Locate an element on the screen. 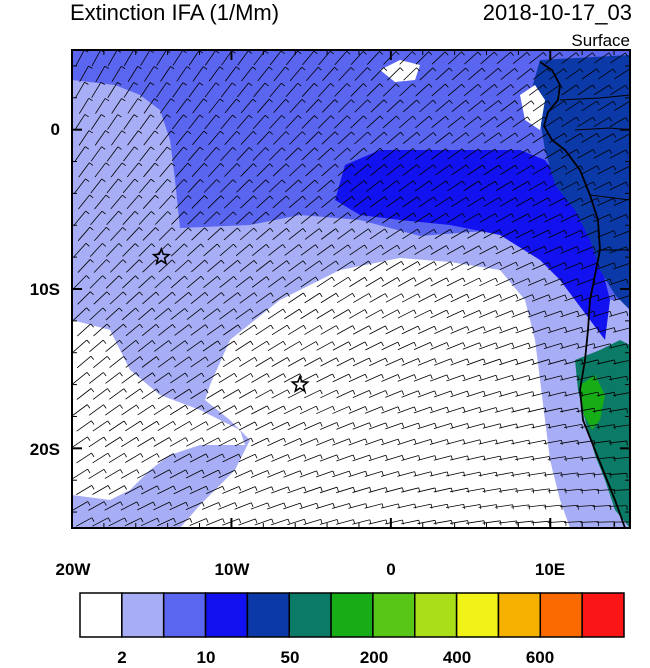 This screenshot has width=650, height=668. xtick-label-1: 10W is located at coordinates (232, 570).